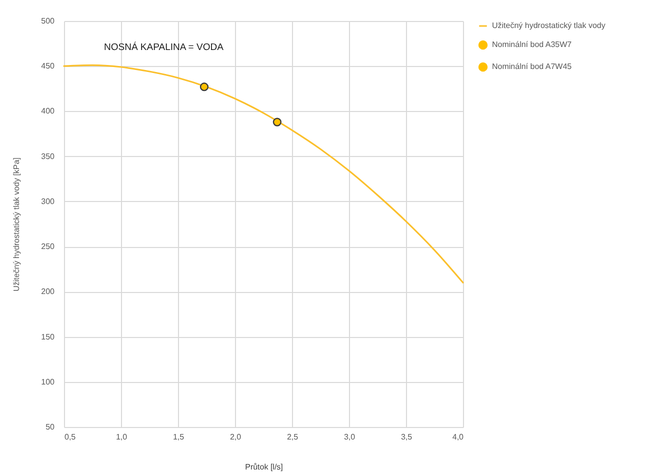 This screenshot has width=657, height=476. What do you see at coordinates (292, 437) in the screenshot?
I see `x-tick-label: 2,5` at bounding box center [292, 437].